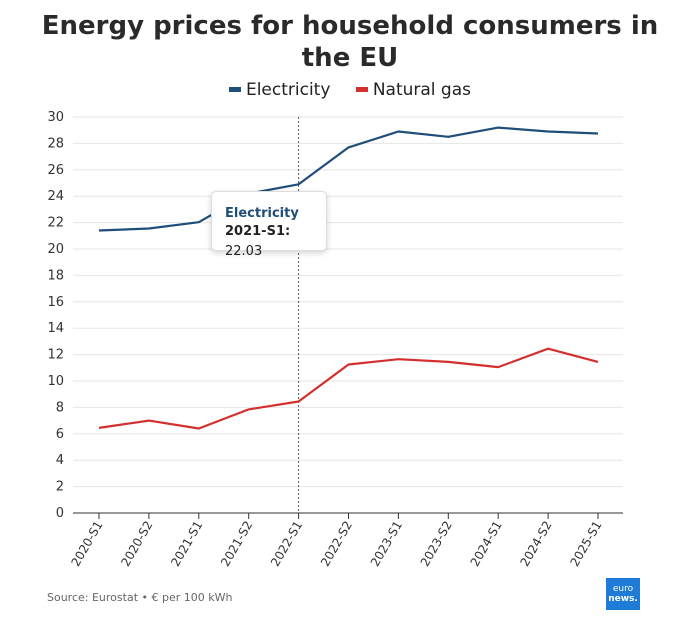 The width and height of the screenshot is (700, 619). I want to click on y-tick-label: 4, so click(60, 460).